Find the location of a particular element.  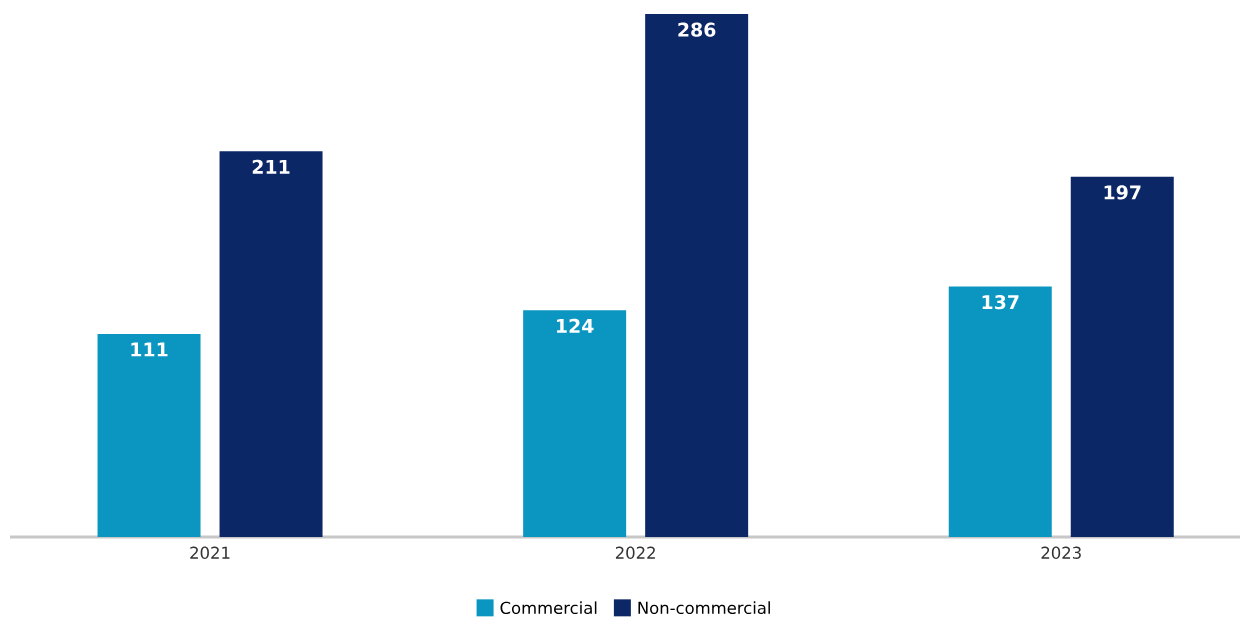

x-tick-label: 2023 is located at coordinates (1061, 552).